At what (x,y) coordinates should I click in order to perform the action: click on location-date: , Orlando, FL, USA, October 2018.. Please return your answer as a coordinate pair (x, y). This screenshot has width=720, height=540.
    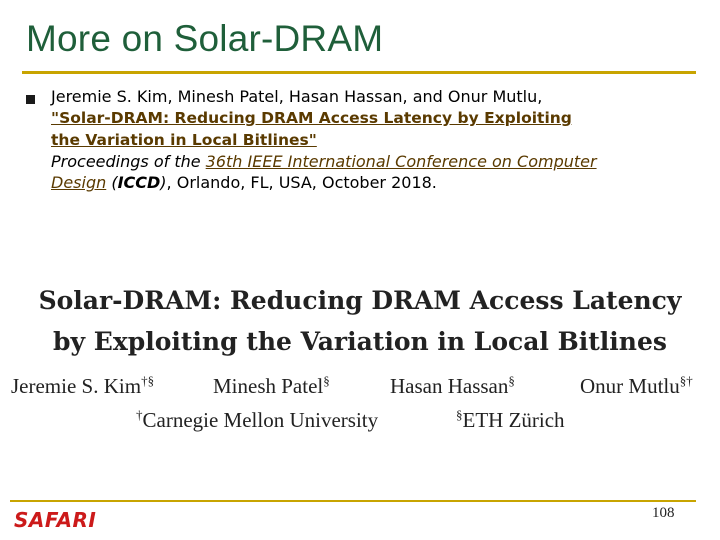
    Looking at the image, I should click on (301, 182).